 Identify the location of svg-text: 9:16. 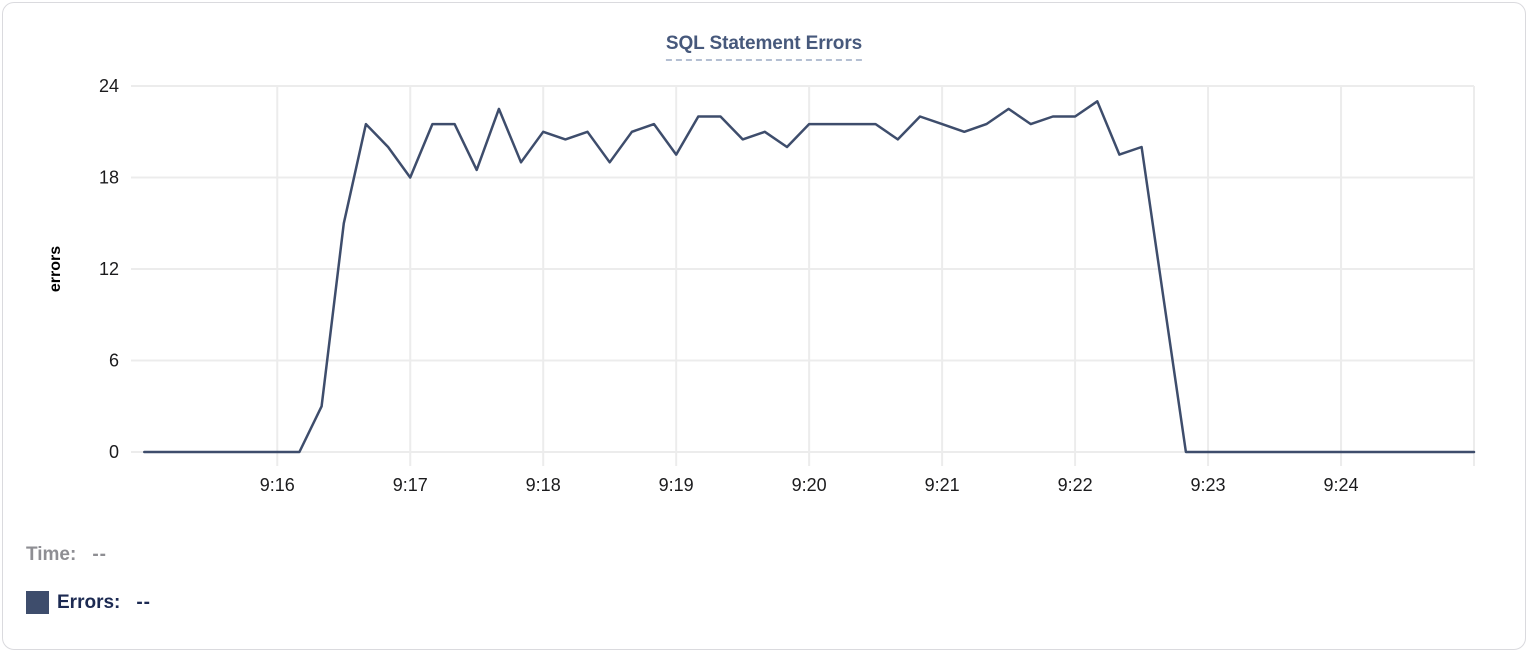
(277, 485).